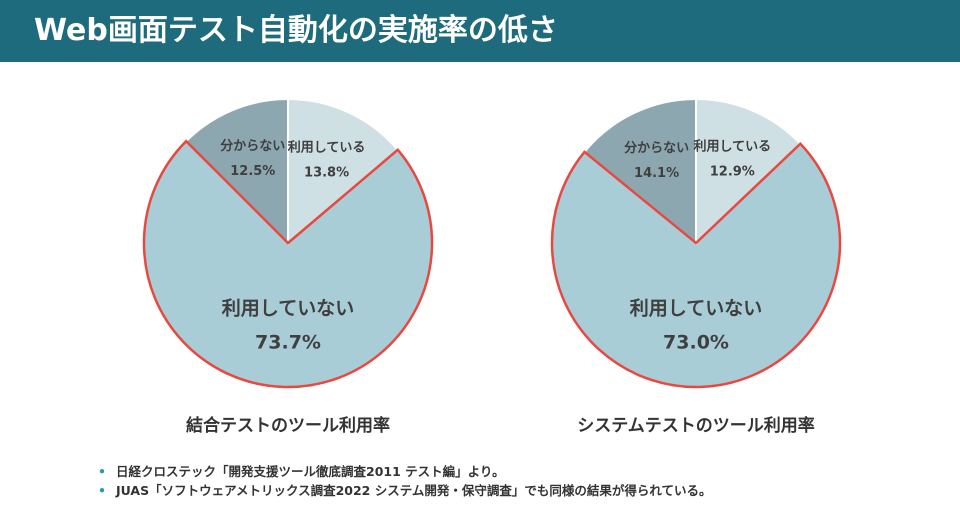 The height and width of the screenshot is (520, 960). I want to click on slice-value-using: 13.8%, so click(326, 173).